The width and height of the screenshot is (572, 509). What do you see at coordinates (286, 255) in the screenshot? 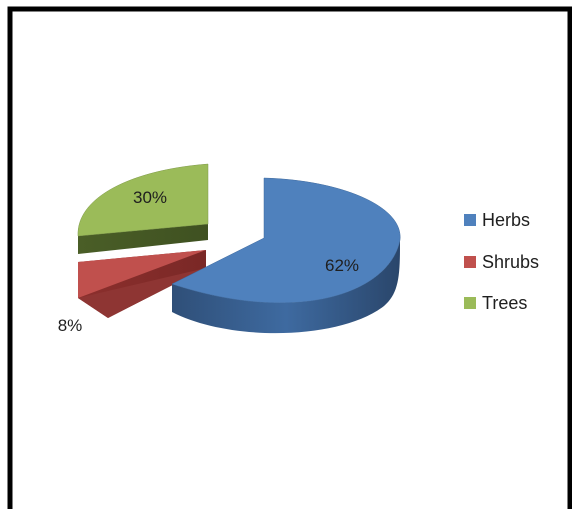
I see `pie-slice-herbs` at bounding box center [286, 255].